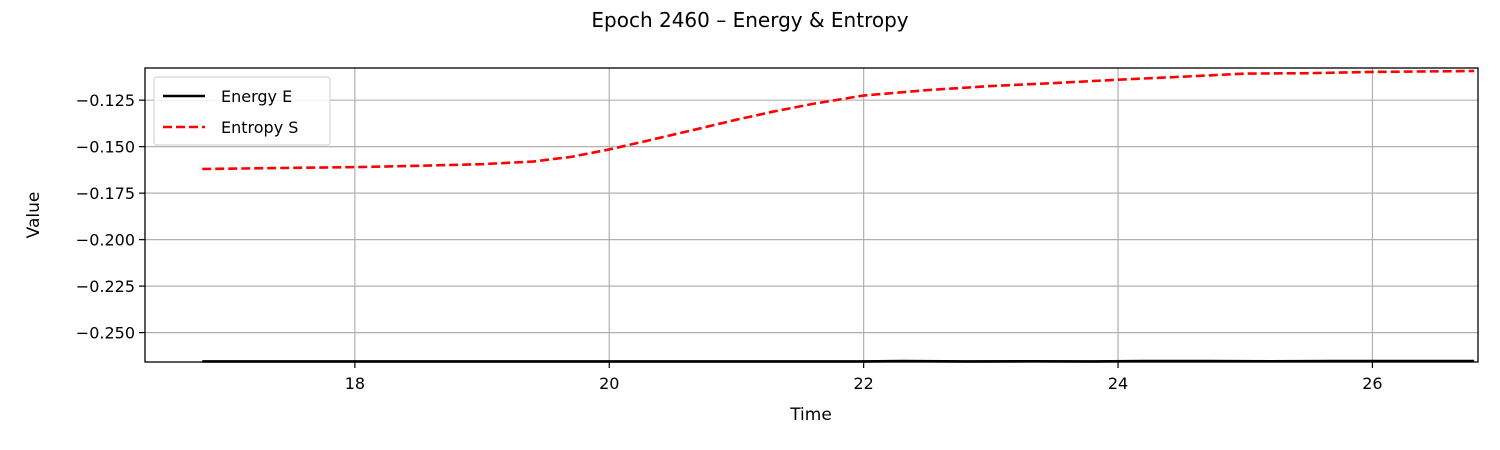 This screenshot has width=1500, height=450. Describe the element at coordinates (105, 240) in the screenshot. I see `y-tick-label: −0.200` at that location.